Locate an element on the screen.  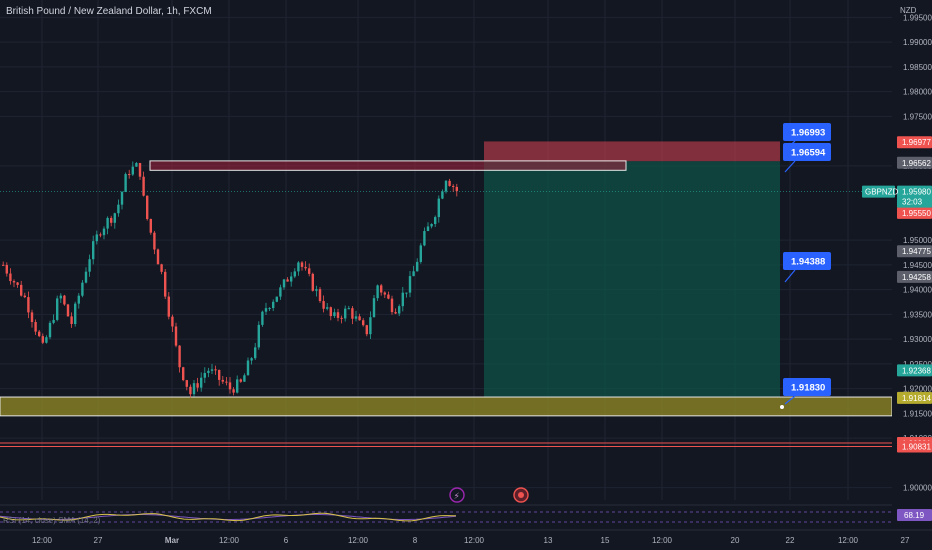
price-callout-label: 1.96993 is located at coordinates (808, 133).